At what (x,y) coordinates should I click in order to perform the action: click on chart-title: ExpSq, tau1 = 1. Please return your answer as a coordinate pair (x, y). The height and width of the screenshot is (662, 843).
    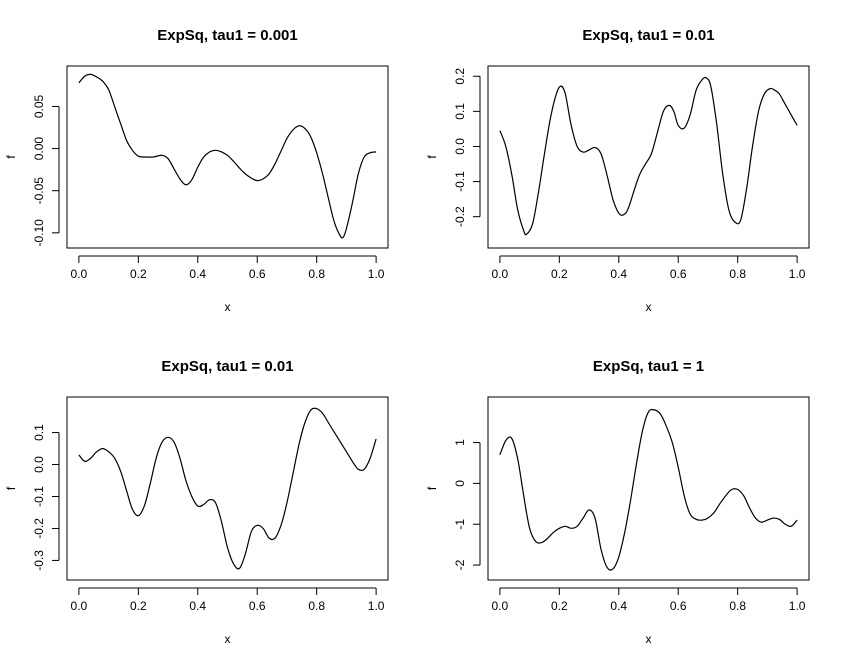
    Looking at the image, I should click on (648, 366).